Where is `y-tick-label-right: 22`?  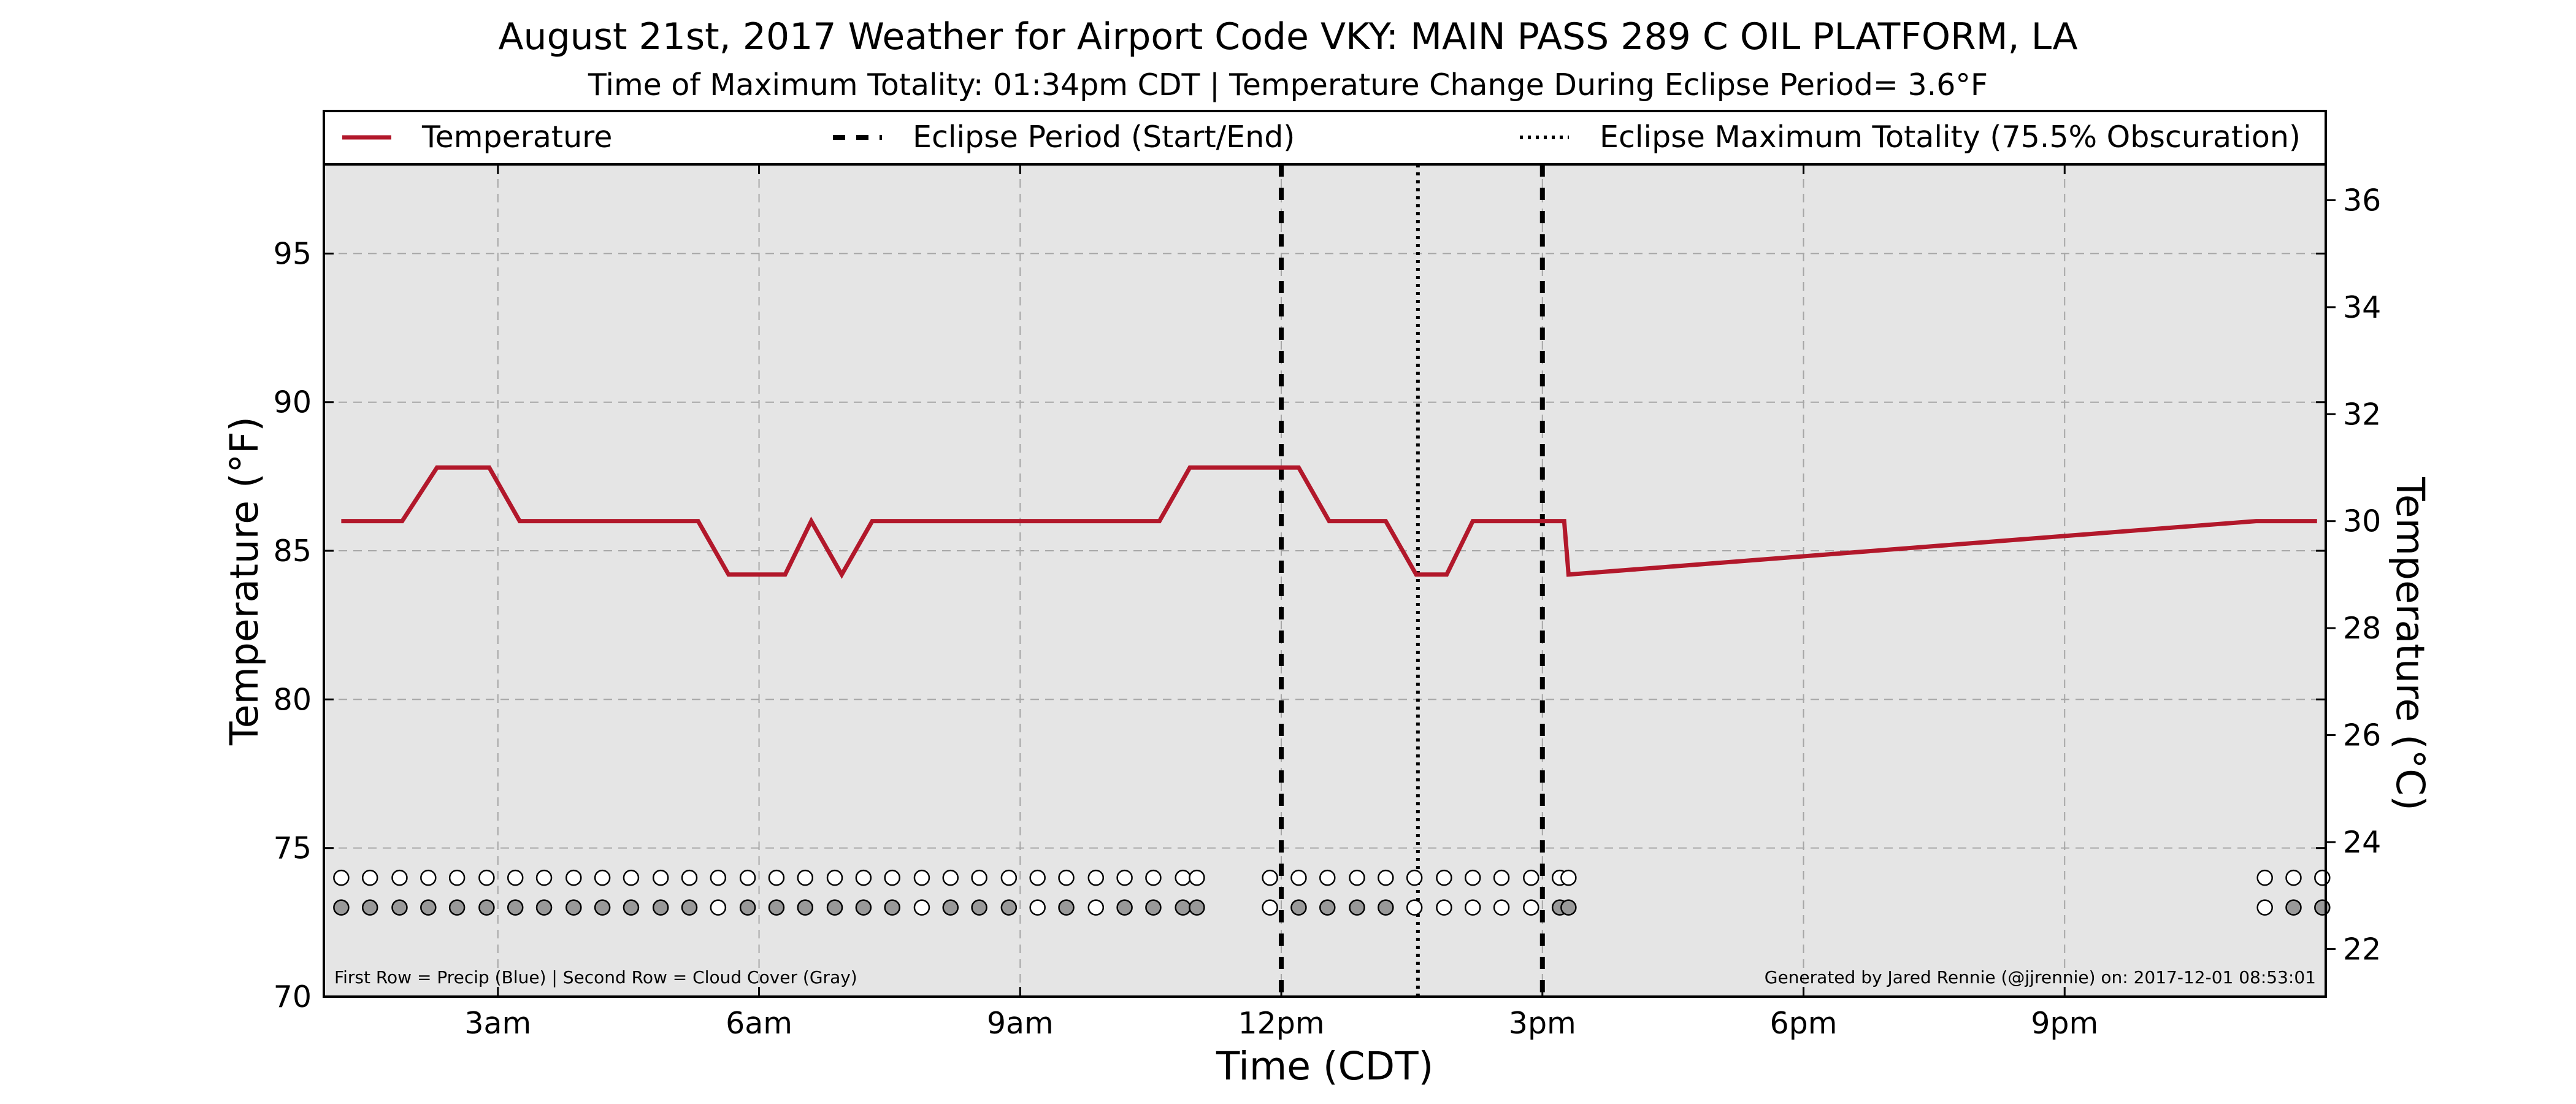 y-tick-label-right: 22 is located at coordinates (2362, 949).